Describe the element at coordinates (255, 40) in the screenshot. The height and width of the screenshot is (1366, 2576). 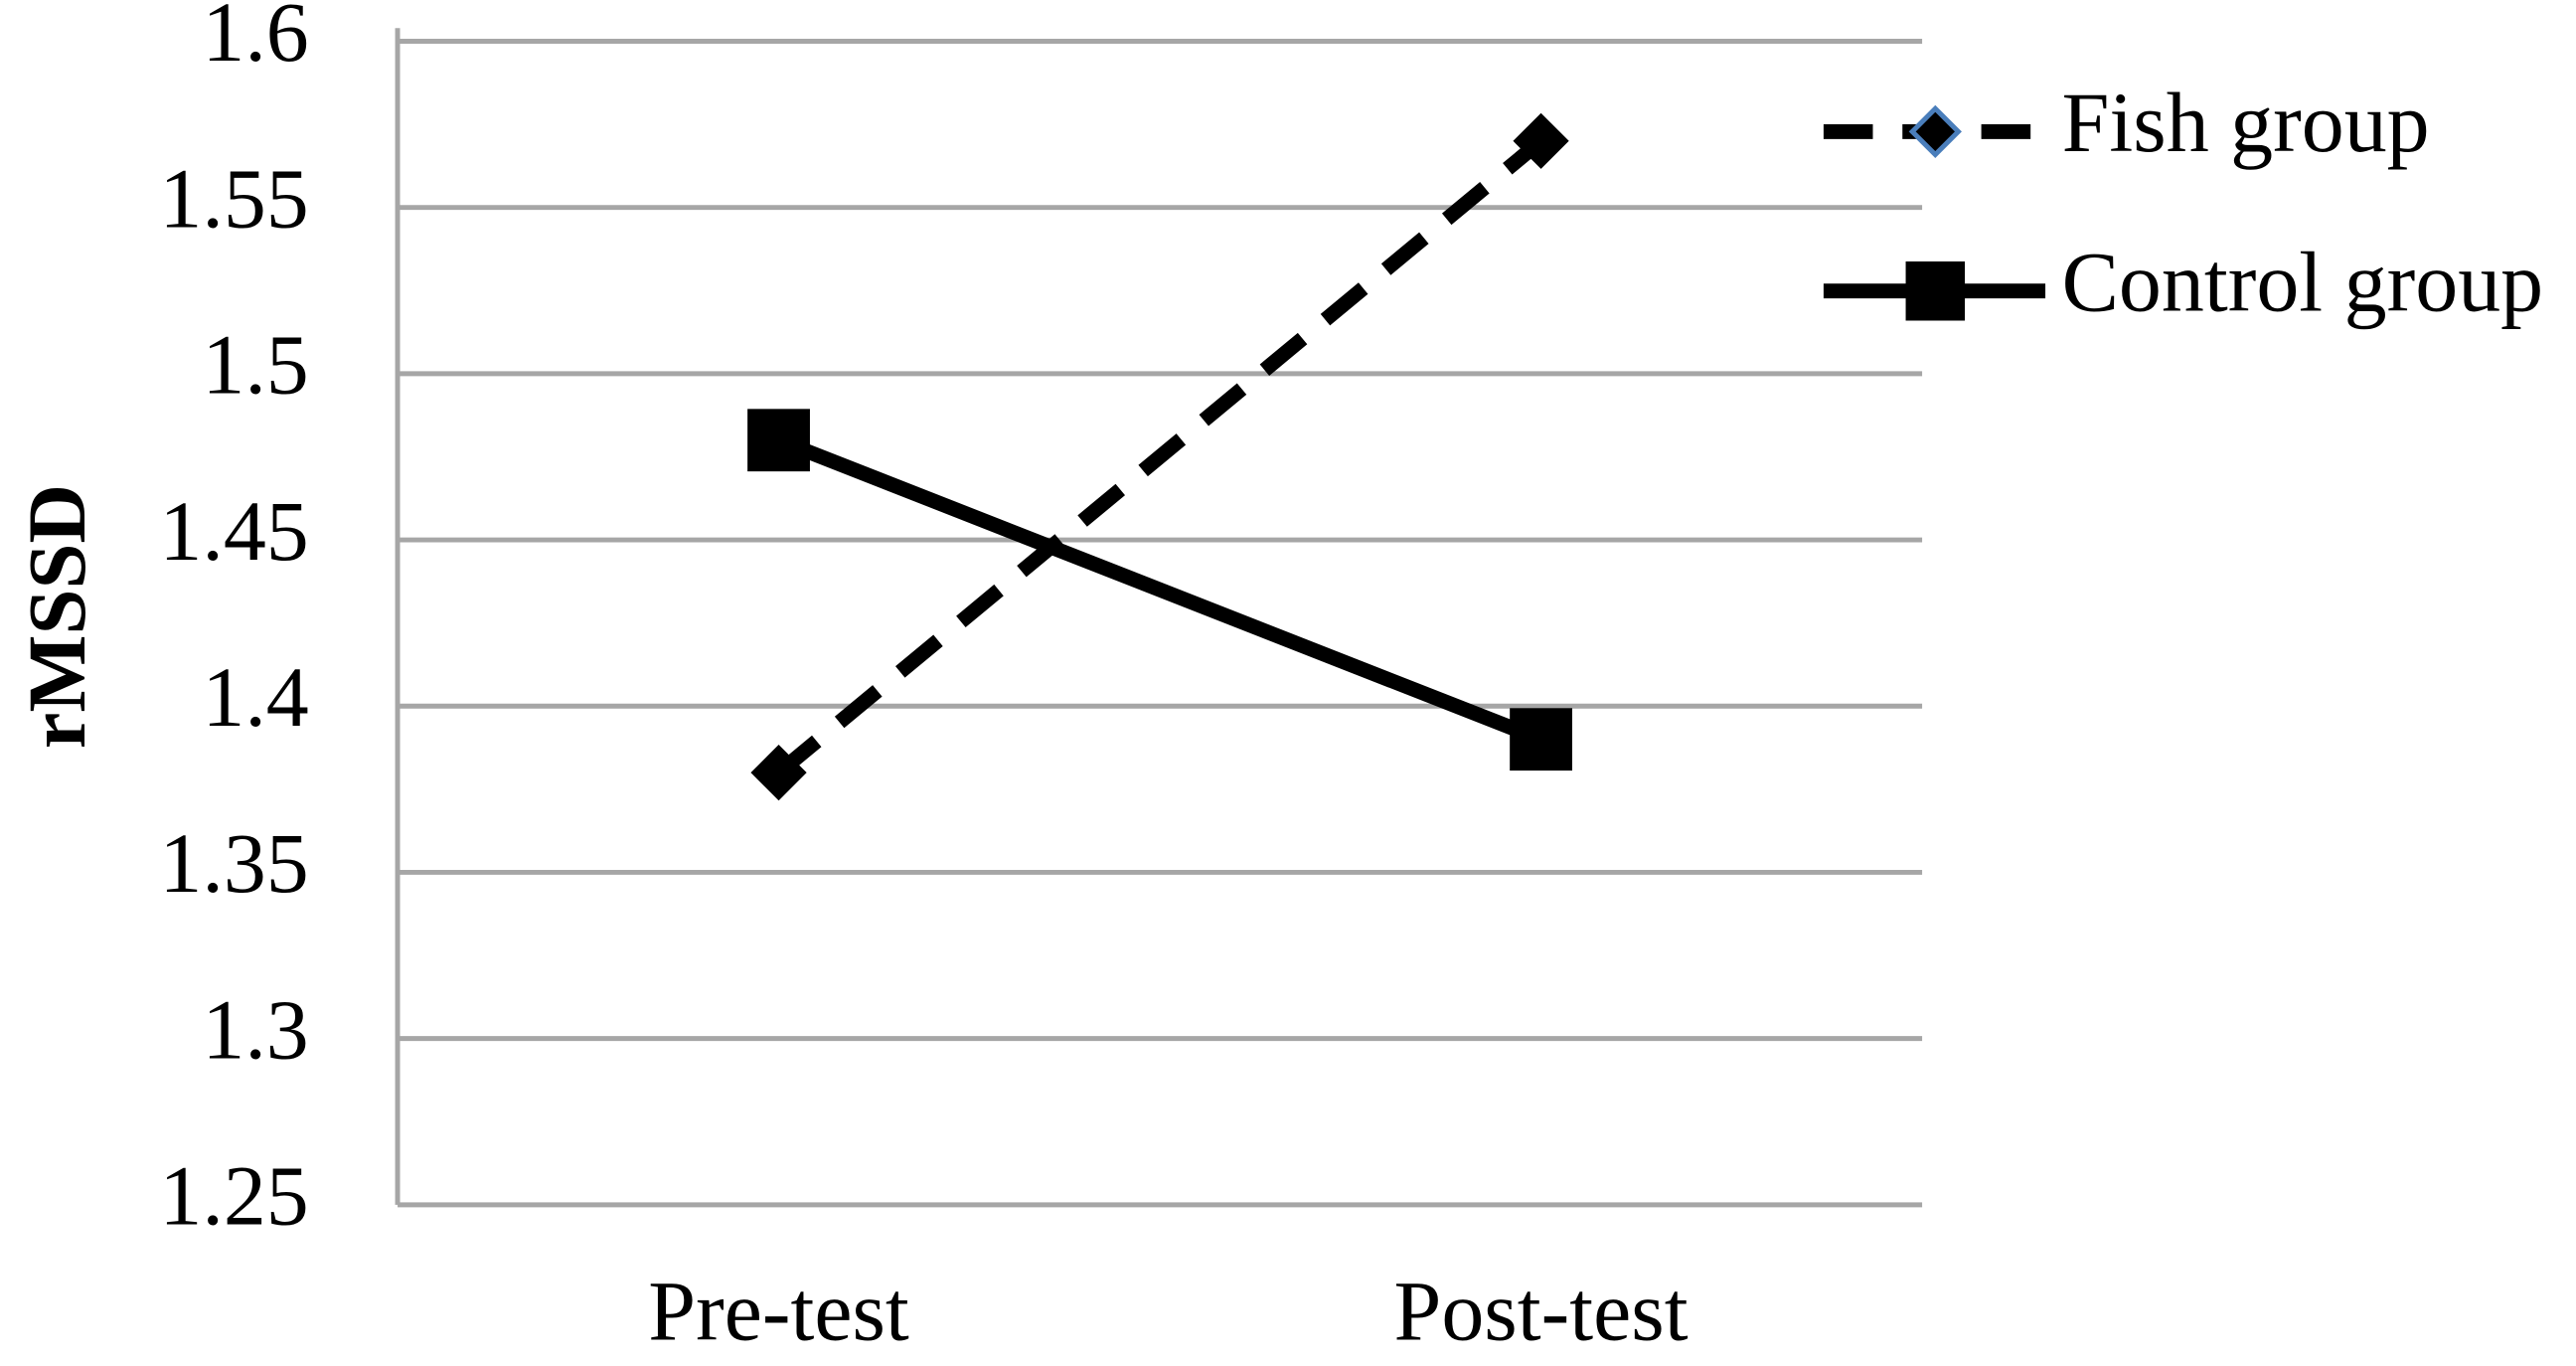
I see `y-tick-label: 1.6` at that location.